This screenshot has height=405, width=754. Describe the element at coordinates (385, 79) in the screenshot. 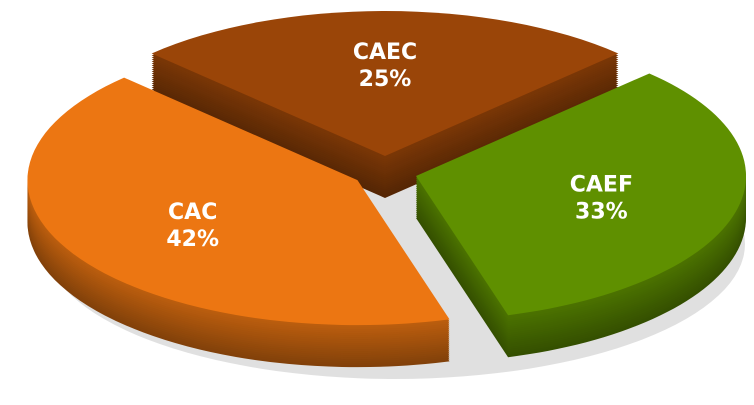

I see `slice-value-label: 25%` at that location.